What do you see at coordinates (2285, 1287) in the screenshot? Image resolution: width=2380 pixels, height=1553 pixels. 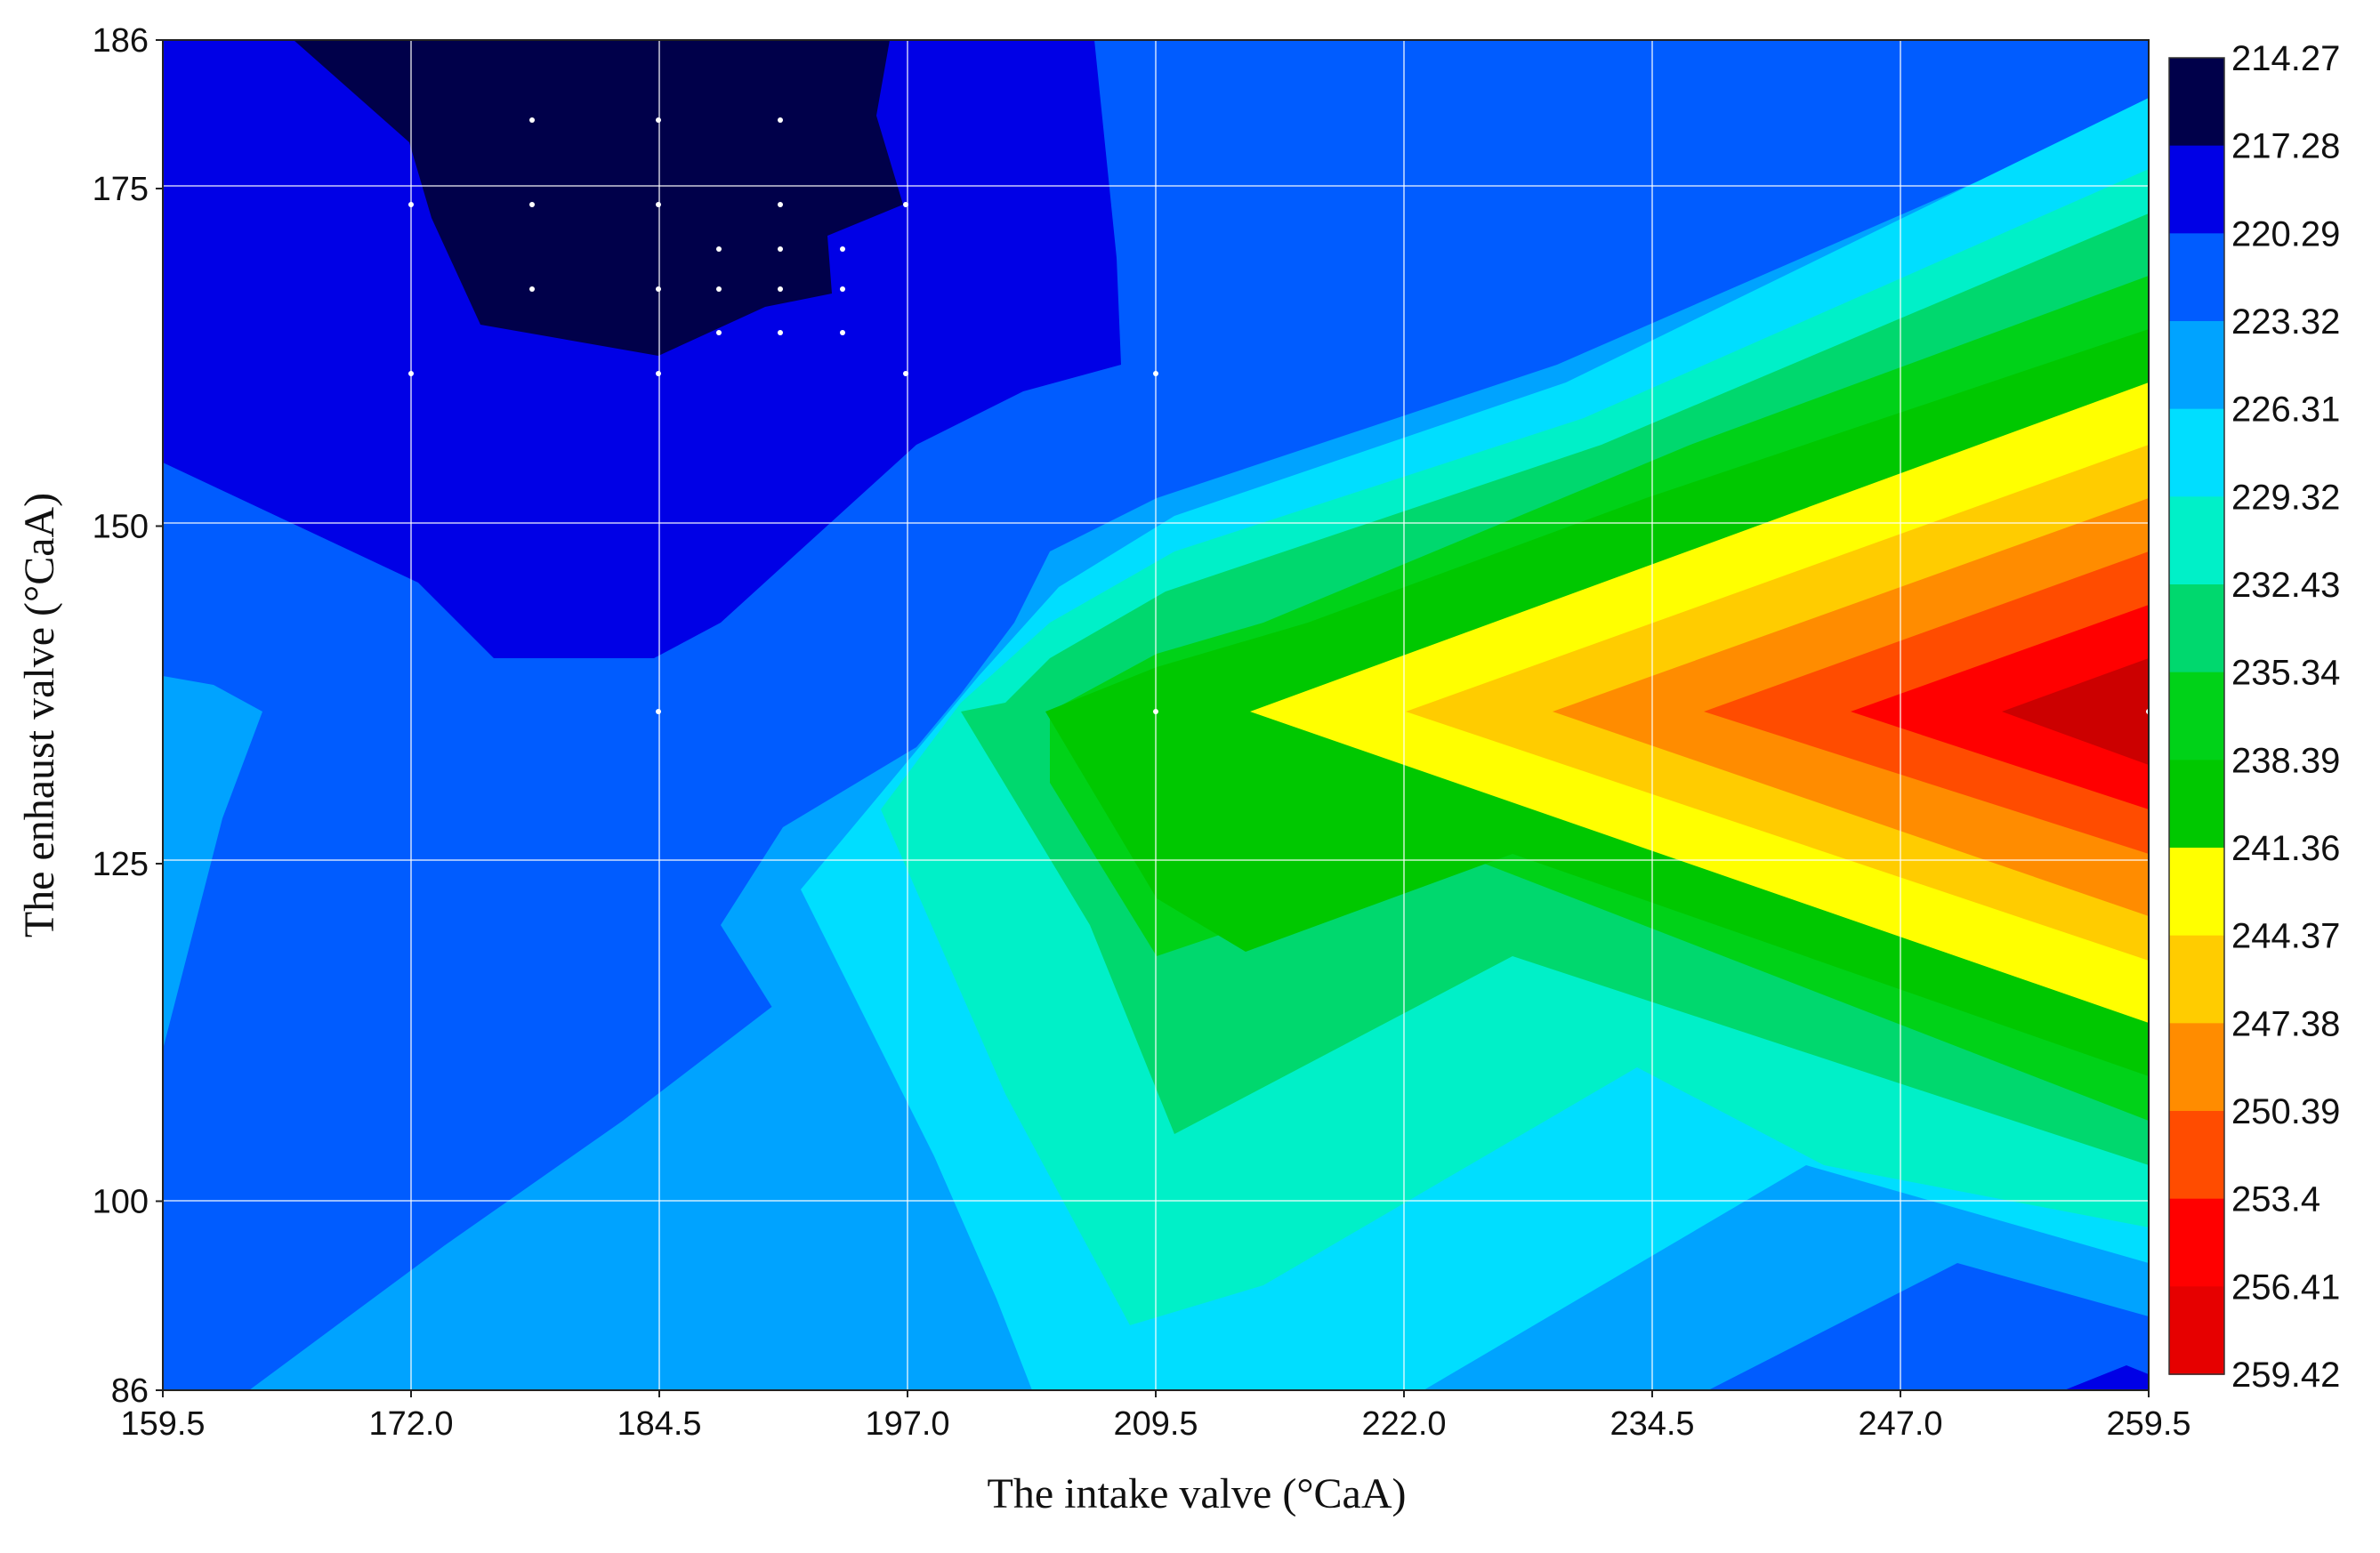 I see `colorbar-label: 256.41` at bounding box center [2285, 1287].